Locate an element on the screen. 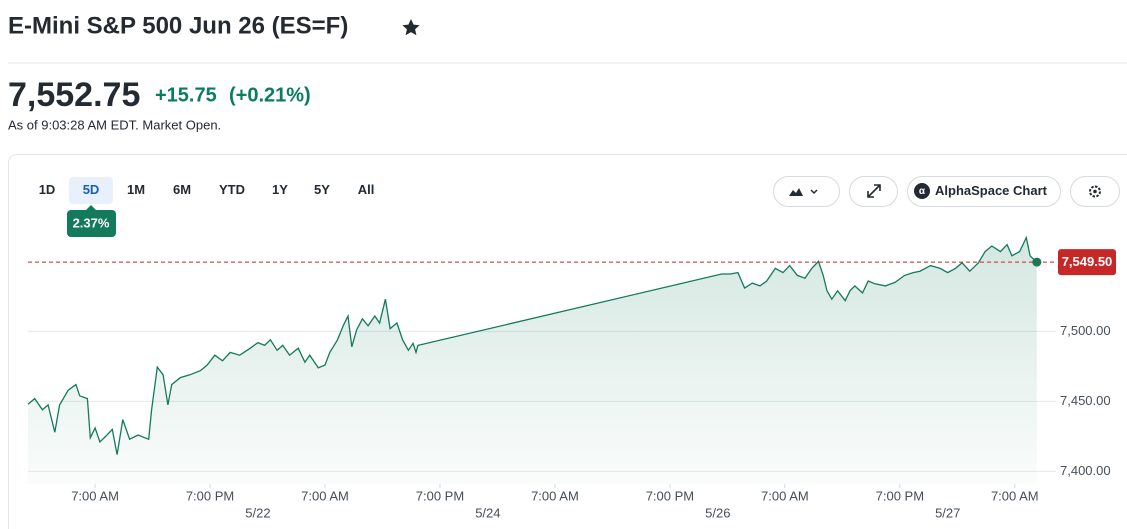 This screenshot has height=529, width=1127. settings-icon is located at coordinates (1095, 191).